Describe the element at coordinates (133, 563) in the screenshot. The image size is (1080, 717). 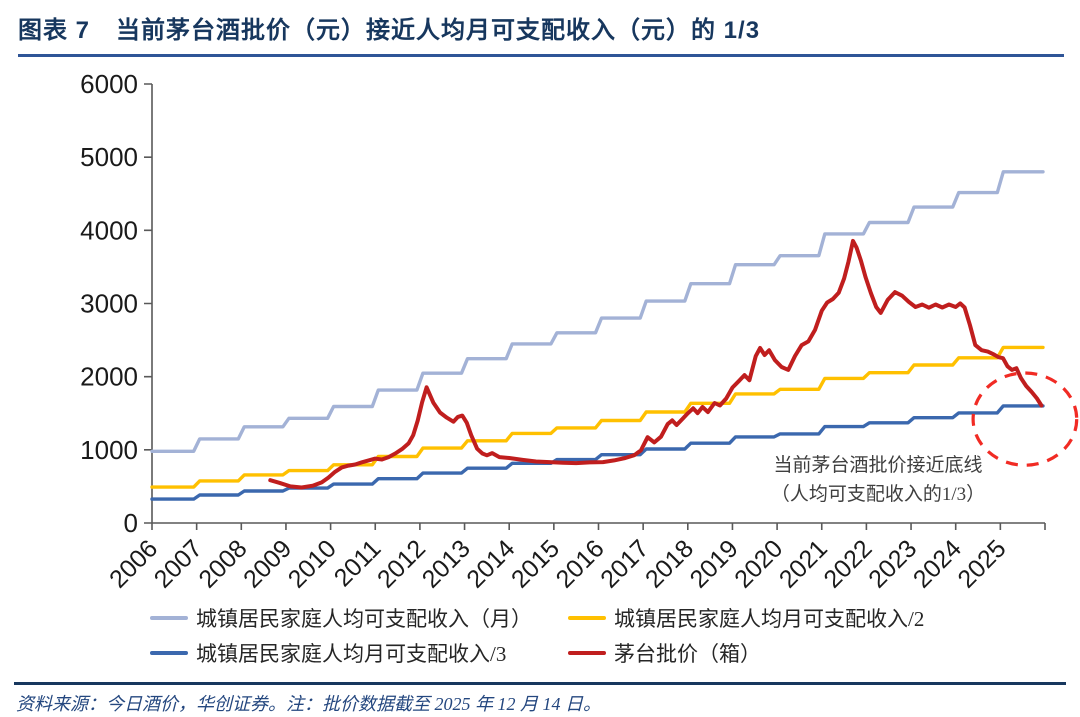
I see `x-tick-label: 2006` at that location.